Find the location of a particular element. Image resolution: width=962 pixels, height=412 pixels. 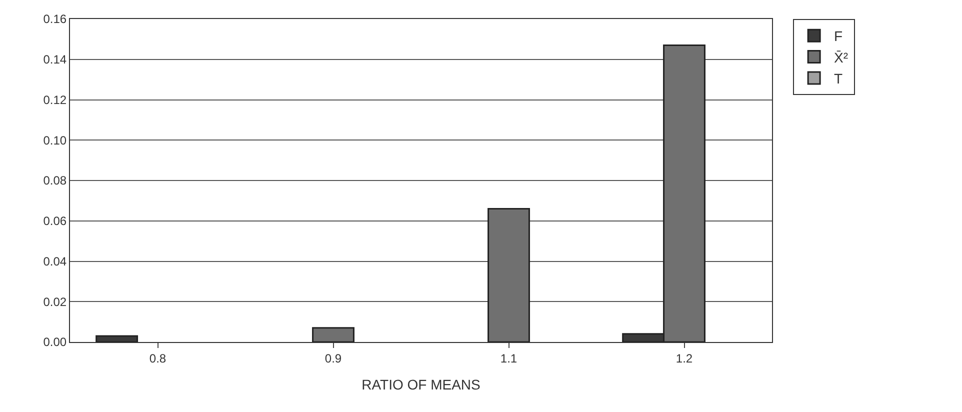

y-tick-label: 0.00 is located at coordinates (55, 342).